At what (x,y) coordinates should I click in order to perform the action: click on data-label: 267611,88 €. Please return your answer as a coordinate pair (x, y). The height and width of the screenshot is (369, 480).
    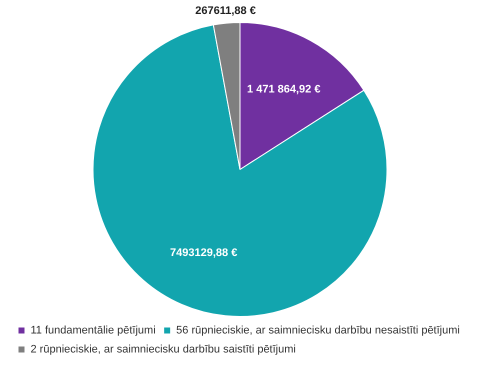
    Looking at the image, I should click on (225, 11).